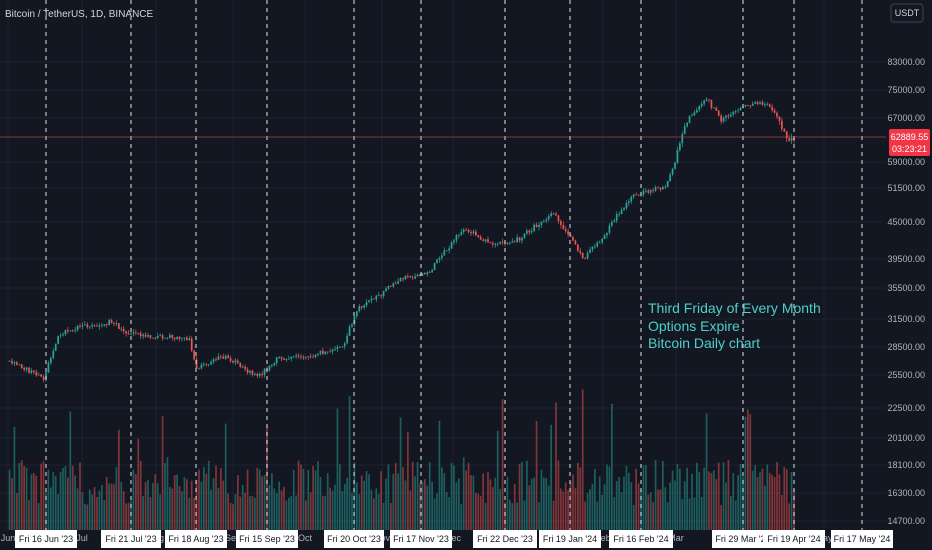 The height and width of the screenshot is (550, 932). Describe the element at coordinates (676, 538) in the screenshot. I see `x-month-label: Mar` at that location.